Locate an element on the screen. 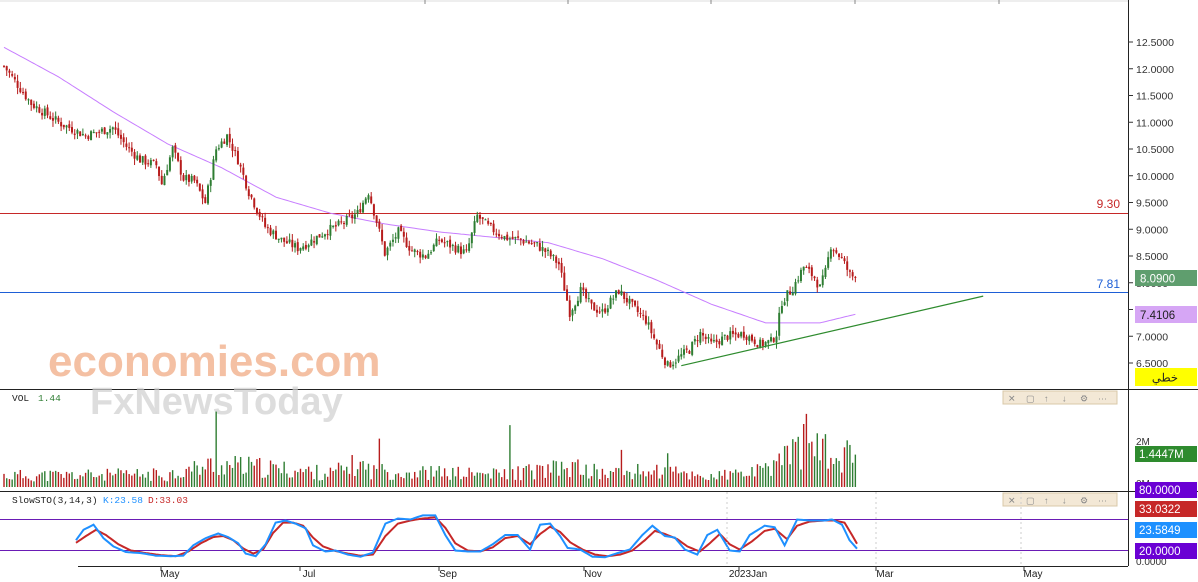 The height and width of the screenshot is (582, 1198). volume-label: VOL is located at coordinates (20, 398).